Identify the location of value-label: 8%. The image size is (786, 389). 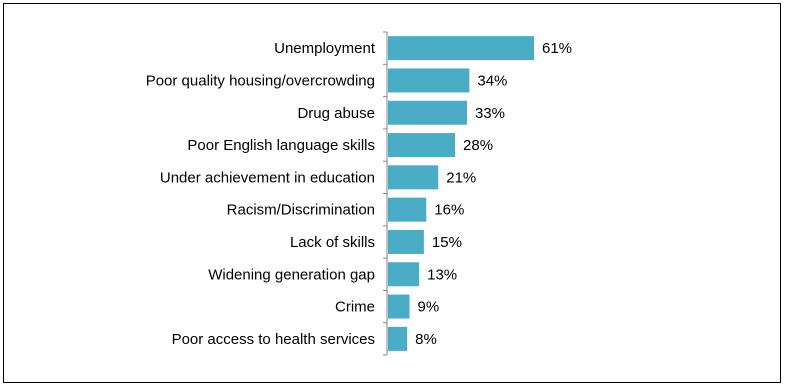
(426, 339).